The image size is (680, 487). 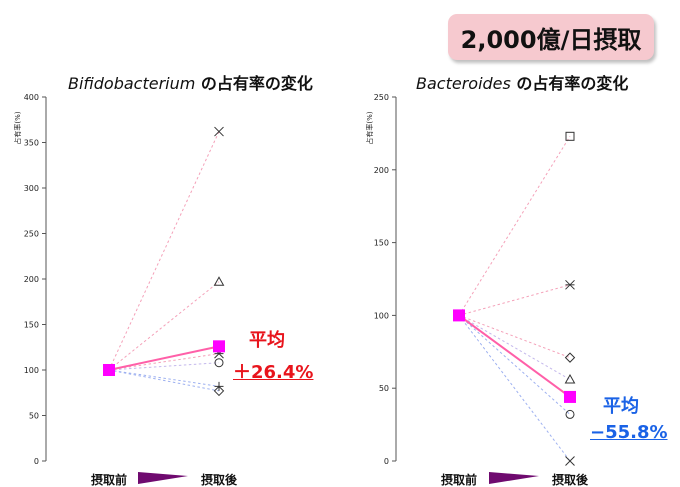 I want to click on avg-label-left: 平均, so click(x=267, y=340).